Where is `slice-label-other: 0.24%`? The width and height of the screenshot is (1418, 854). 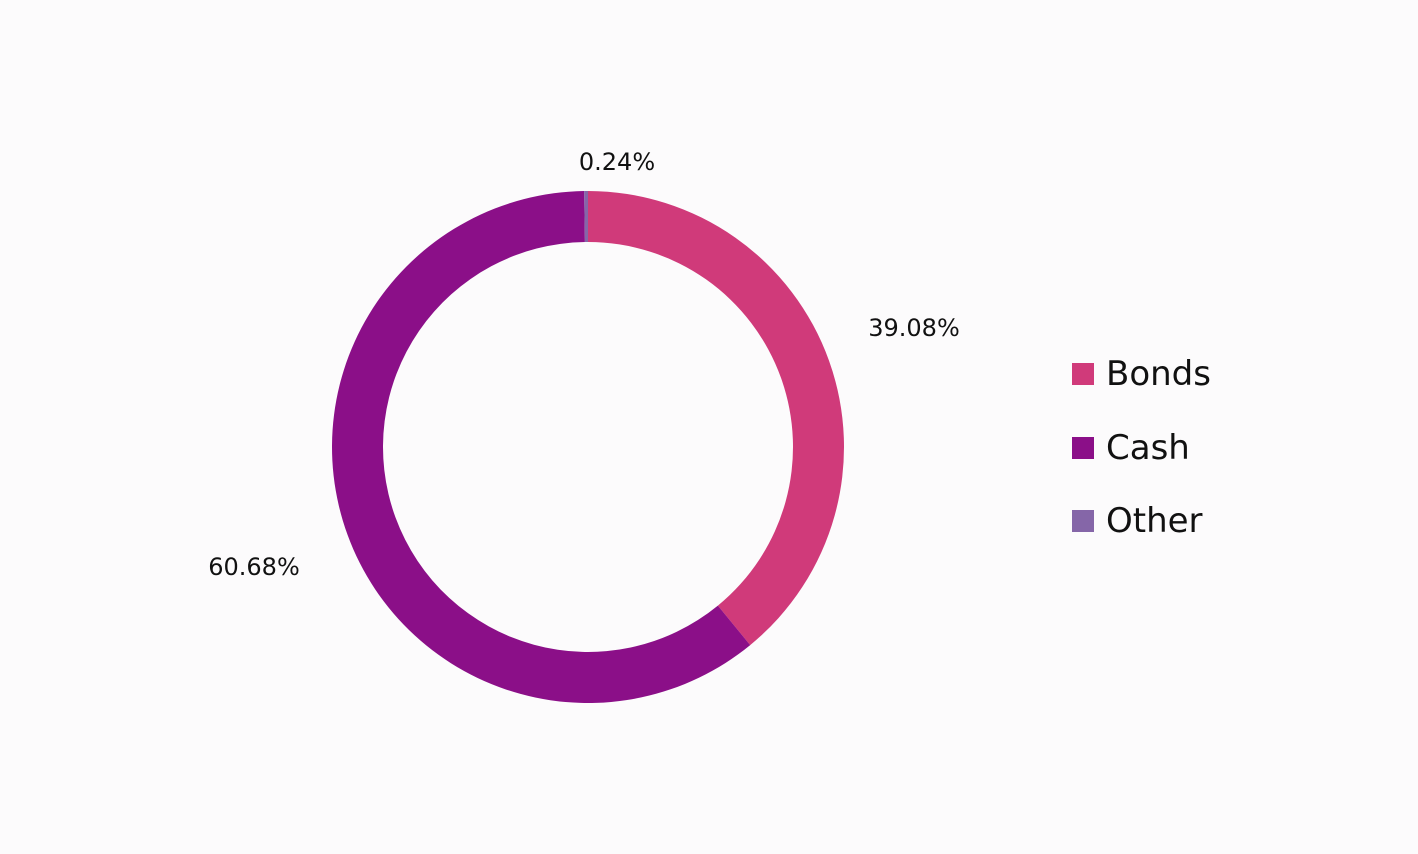
slice-label-other: 0.24% is located at coordinates (617, 162).